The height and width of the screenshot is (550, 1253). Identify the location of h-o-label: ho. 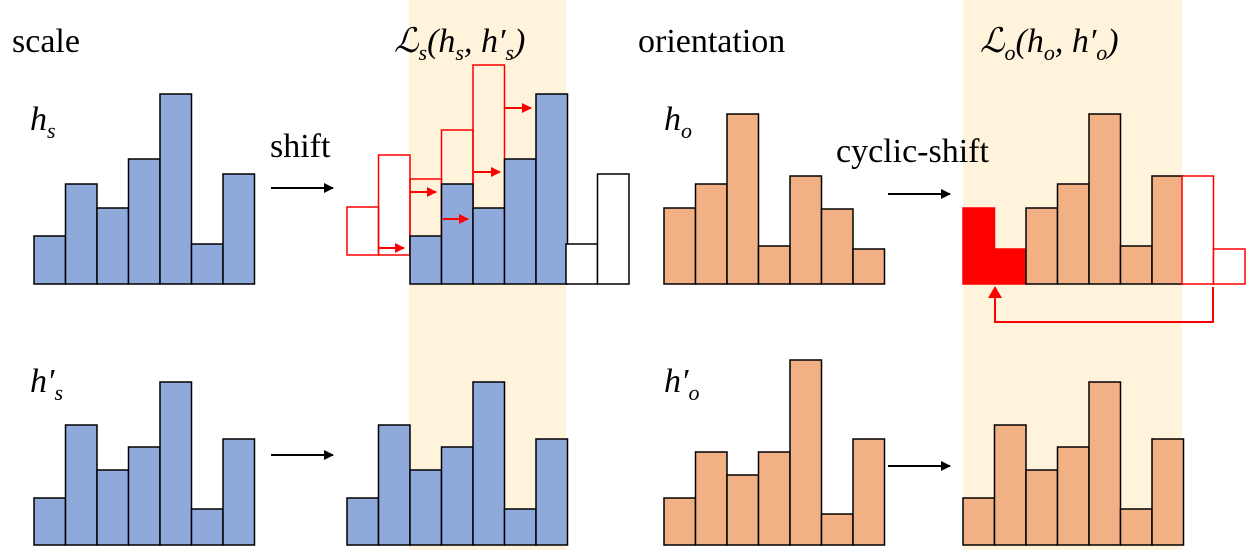
(678, 122).